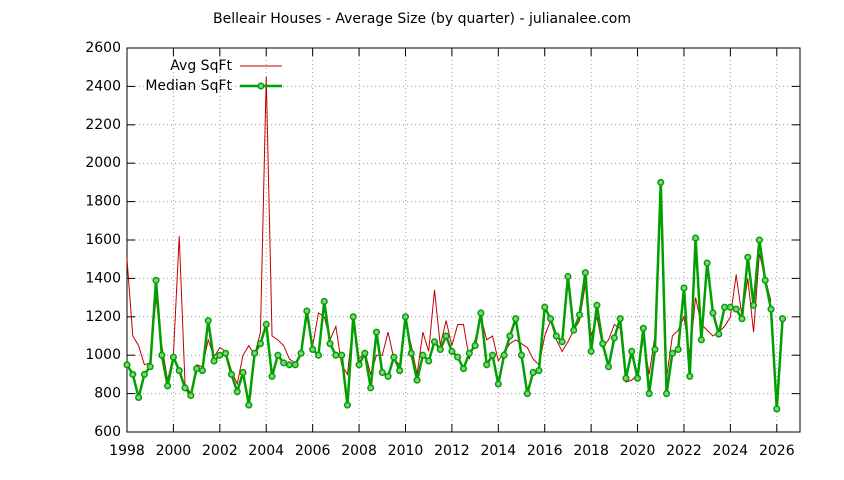 The height and width of the screenshot is (480, 844). Describe the element at coordinates (261, 86) in the screenshot. I see `legend-swatch-marker` at that location.